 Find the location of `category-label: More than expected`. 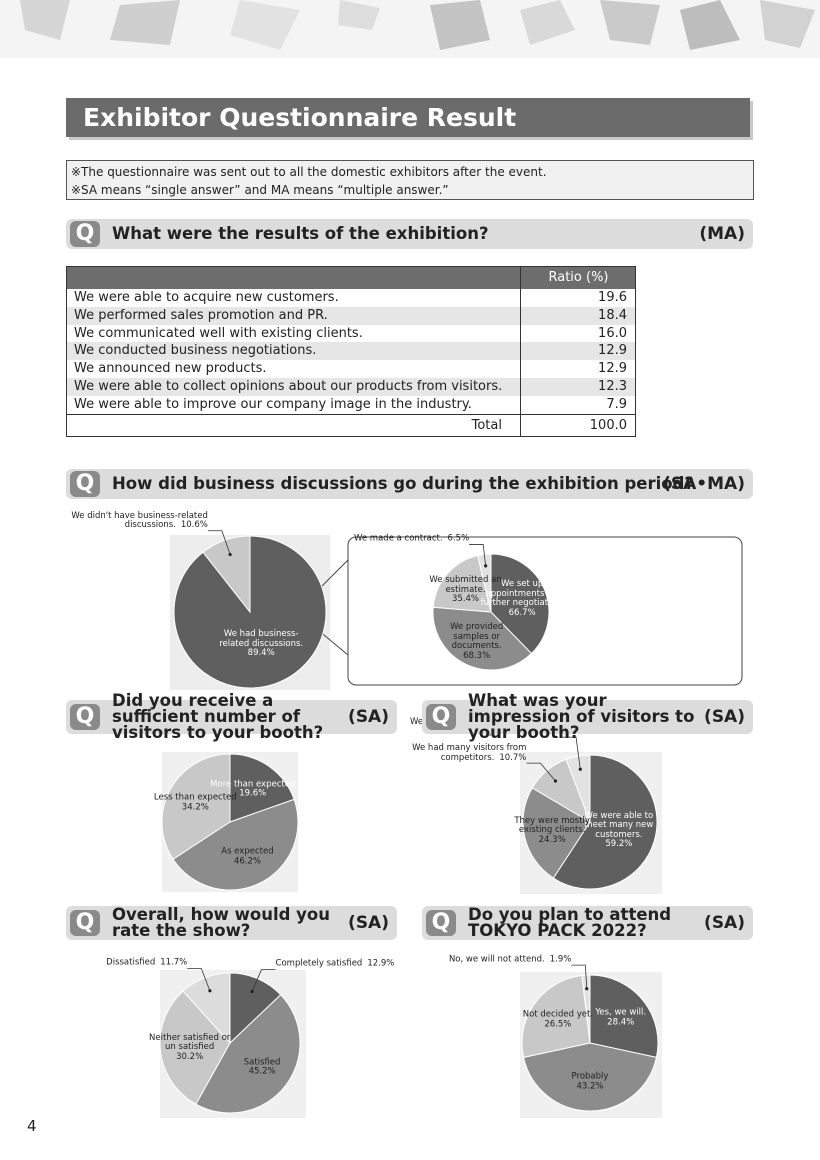

category-label: More than expected is located at coordinates (253, 784).